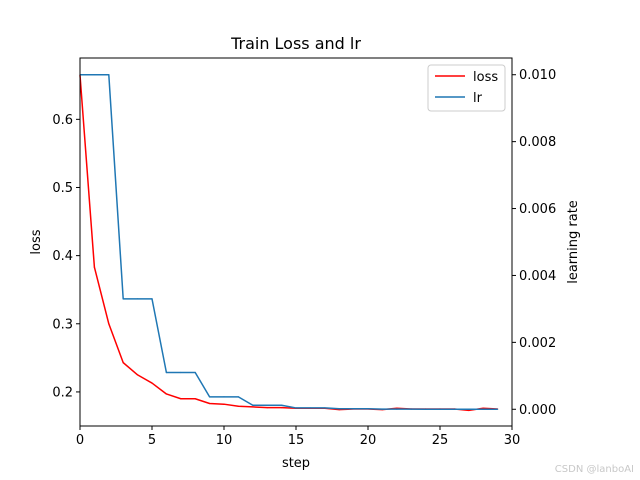 This screenshot has width=640, height=480. What do you see at coordinates (466, 88) in the screenshot?
I see `legend: loss lr` at bounding box center [466, 88].